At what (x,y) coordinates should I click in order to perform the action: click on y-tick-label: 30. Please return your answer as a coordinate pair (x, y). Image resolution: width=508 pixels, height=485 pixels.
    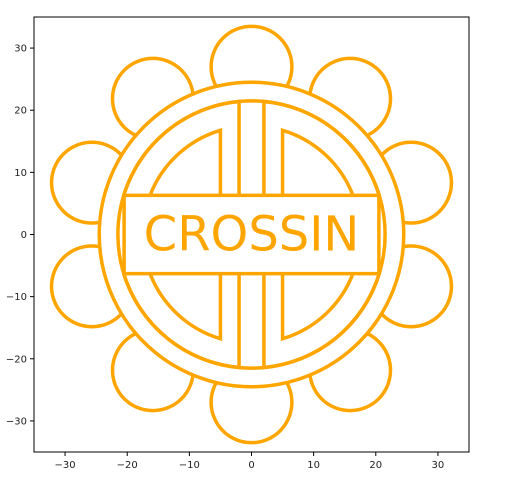
    Looking at the image, I should click on (20, 49).